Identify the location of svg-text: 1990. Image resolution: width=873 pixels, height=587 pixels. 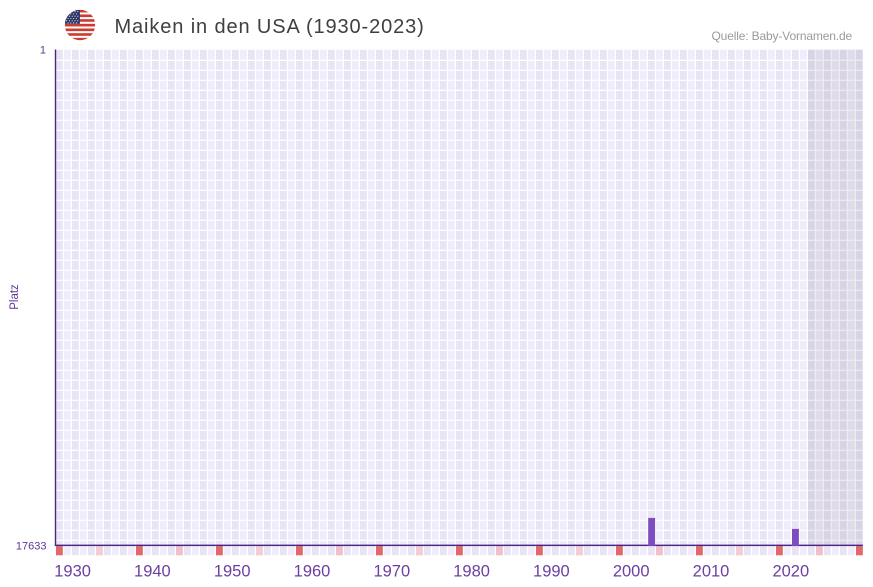
(551, 572).